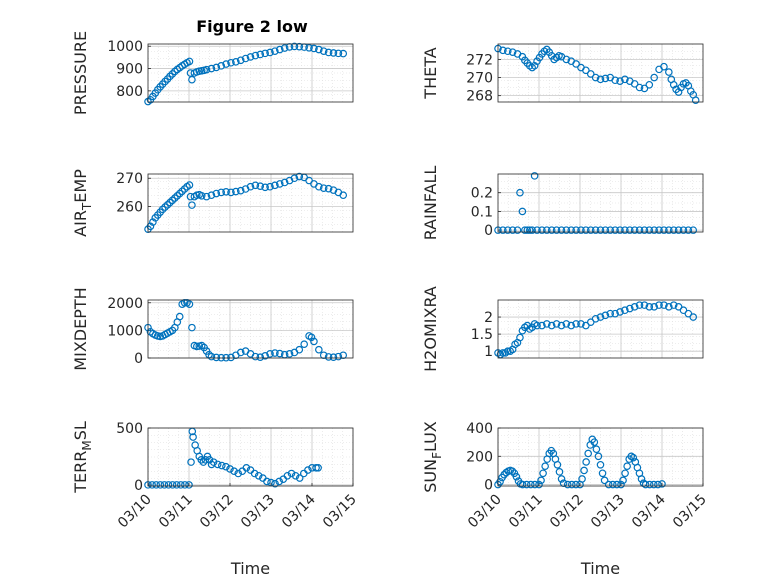 Image resolution: width=778 pixels, height=583 pixels. What do you see at coordinates (485, 512) in the screenshot?
I see `x-tick-label: 03/10` at bounding box center [485, 512].